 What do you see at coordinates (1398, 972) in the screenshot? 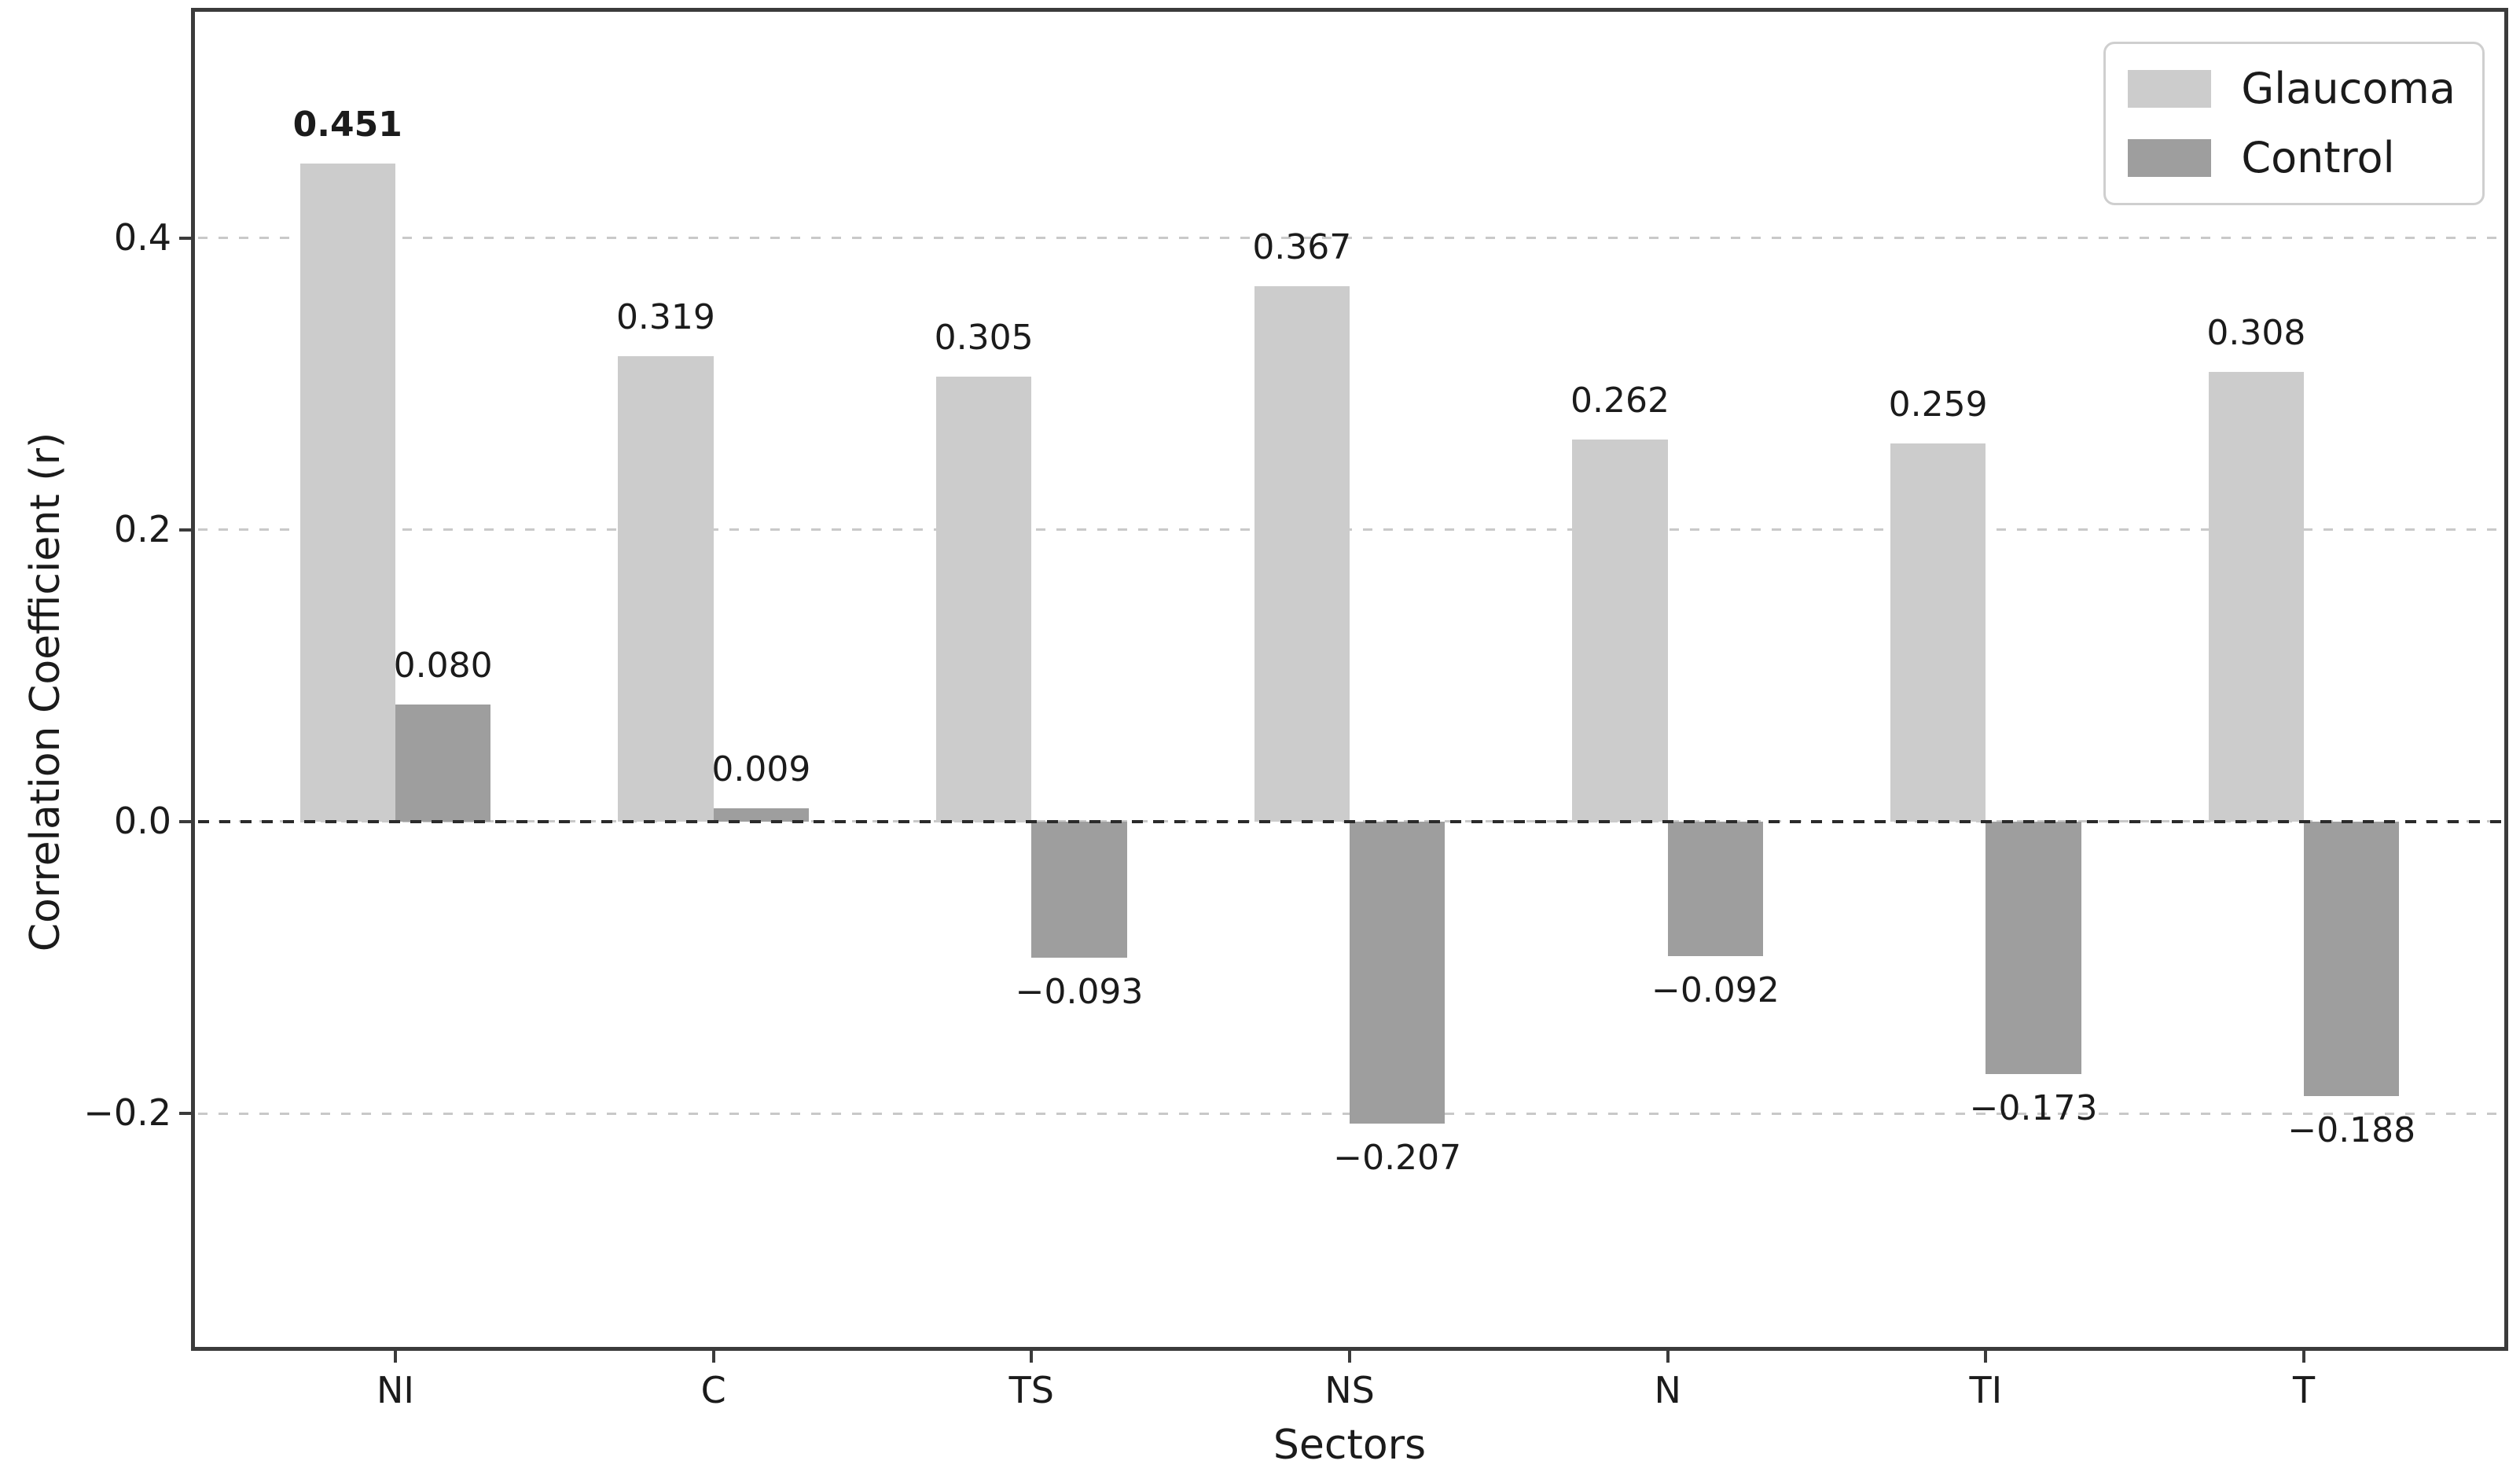
I see `bar-control-NS` at bounding box center [1398, 972].